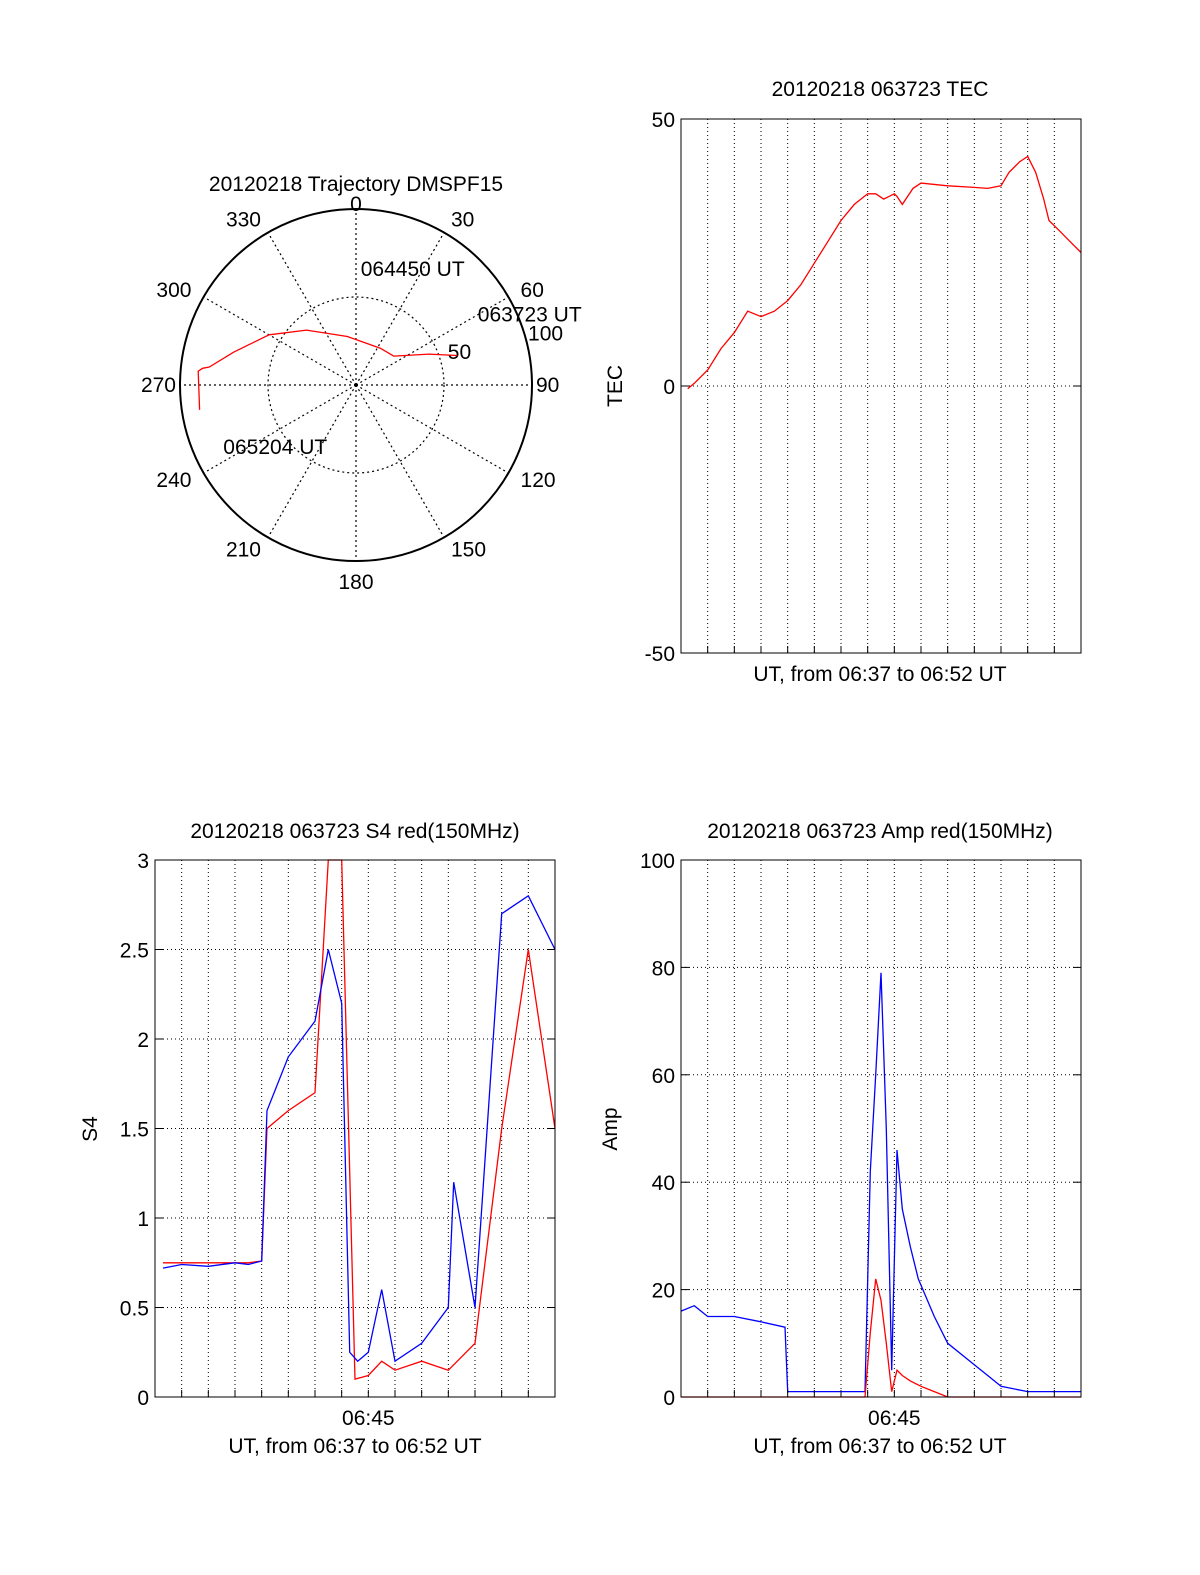 The image size is (1200, 1575). Describe the element at coordinates (275, 447) in the screenshot. I see `trajectory-annotation: 065204 UT` at that location.